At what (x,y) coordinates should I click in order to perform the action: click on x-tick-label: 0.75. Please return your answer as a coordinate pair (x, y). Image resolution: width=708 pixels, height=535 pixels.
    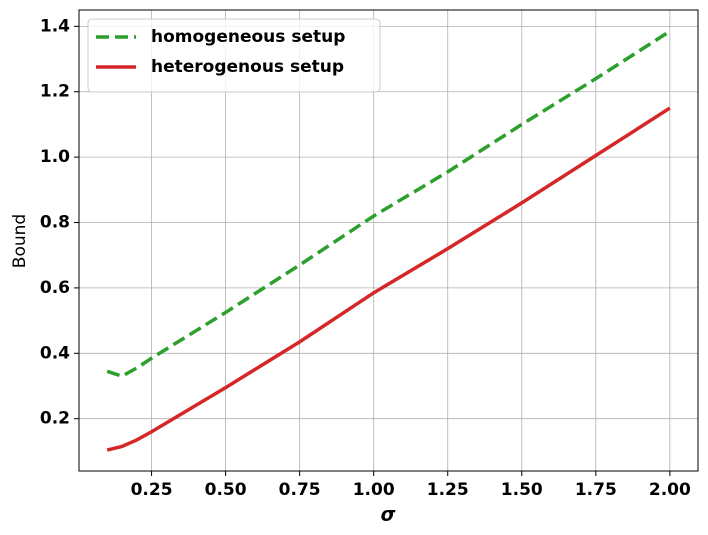
    Looking at the image, I should click on (300, 490).